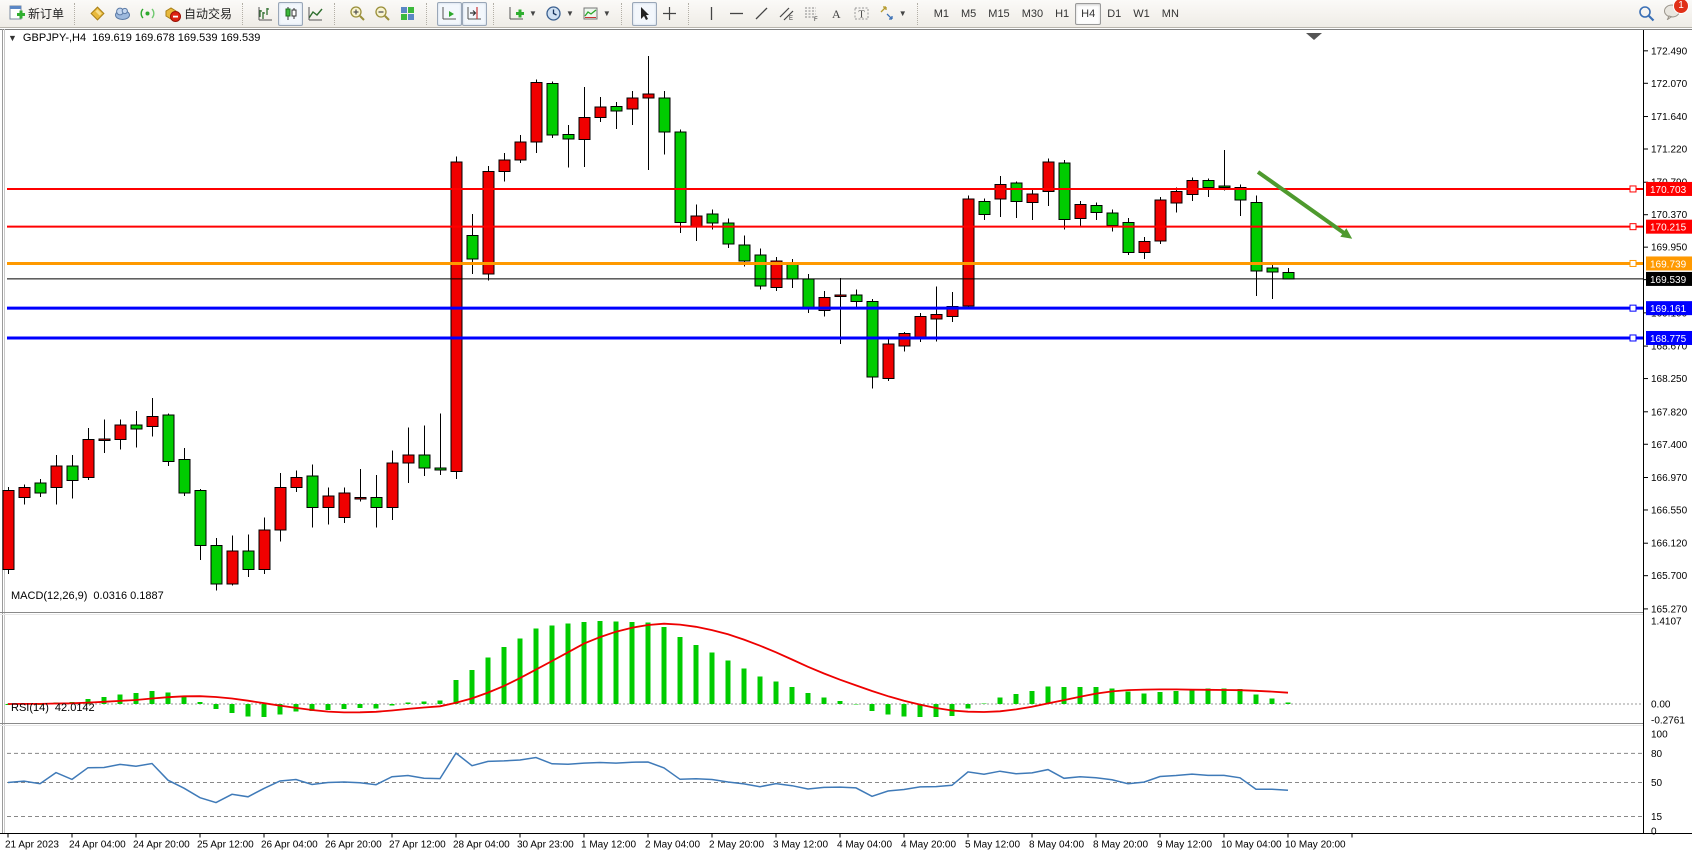 Image resolution: width=1692 pixels, height=861 pixels. I want to click on text-tool-button: A, so click(836, 14).